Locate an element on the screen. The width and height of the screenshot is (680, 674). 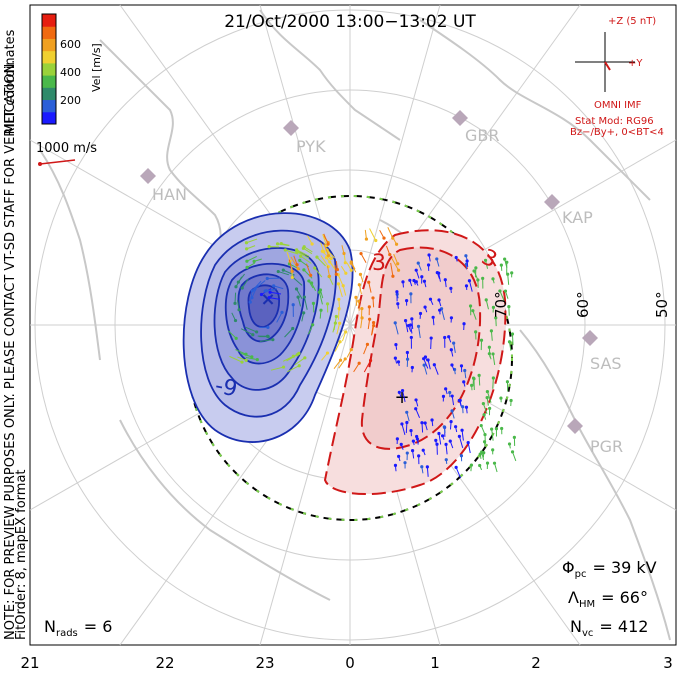
fit-order-label: FitOrder: 8, mapEX format is located at coordinates (21, 554).